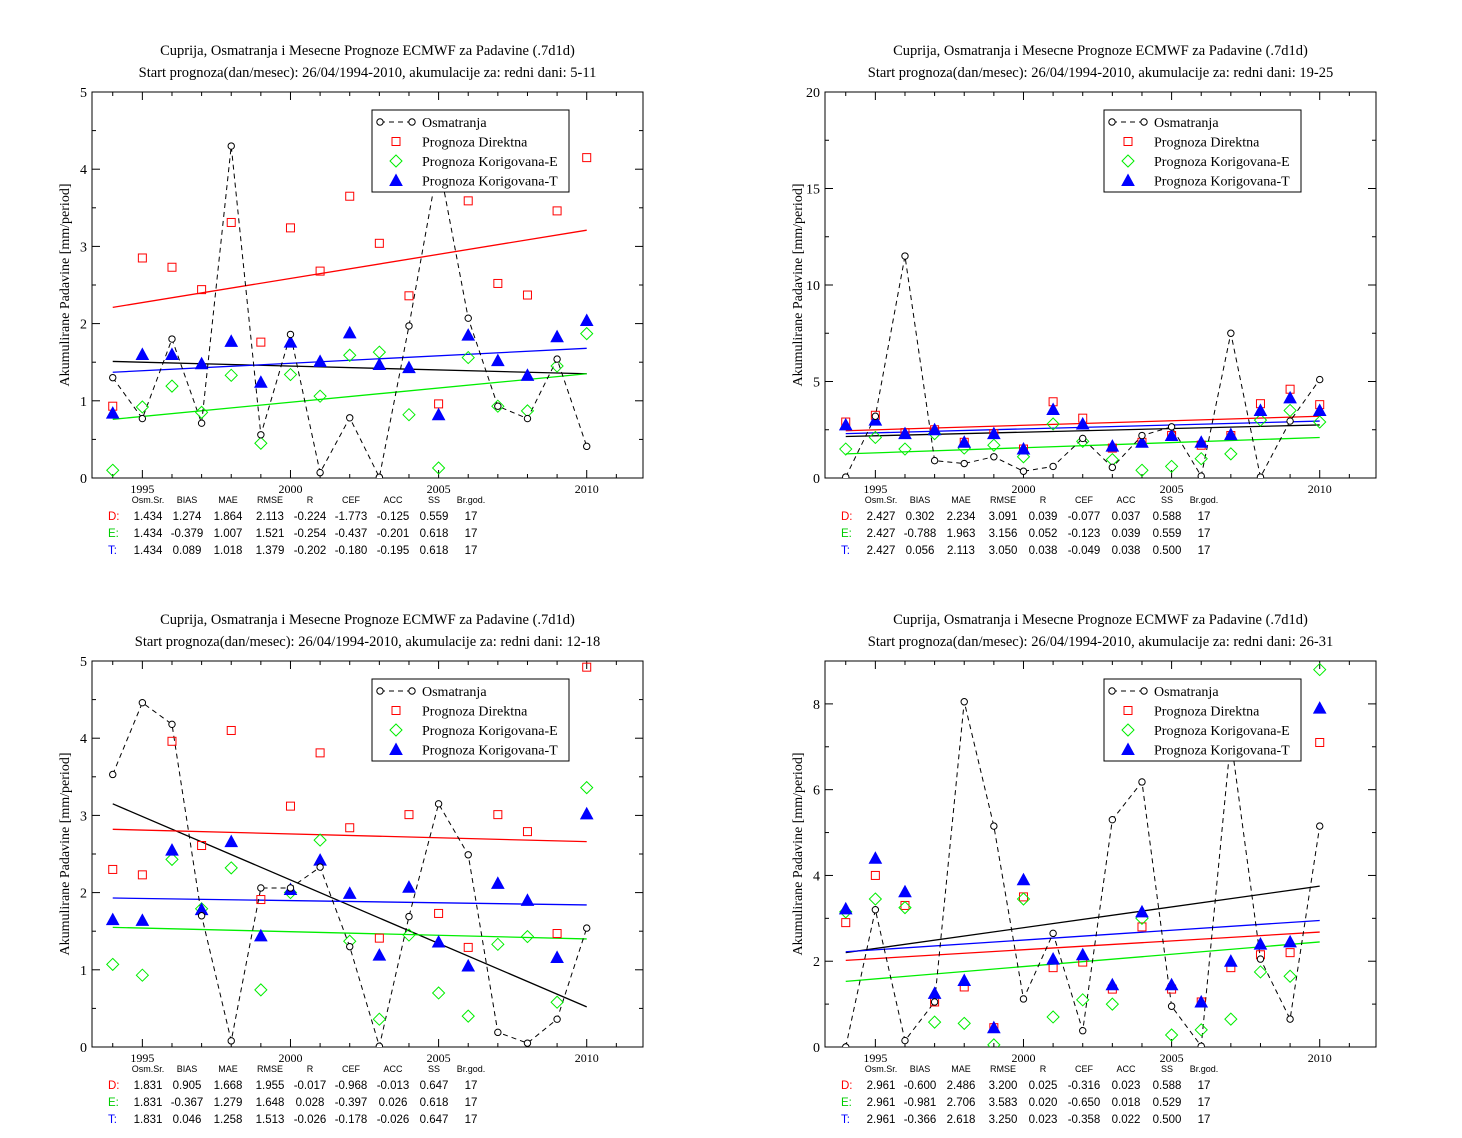 This screenshot has width=1462, height=1138. I want to click on trend-line, so click(1082, 946).